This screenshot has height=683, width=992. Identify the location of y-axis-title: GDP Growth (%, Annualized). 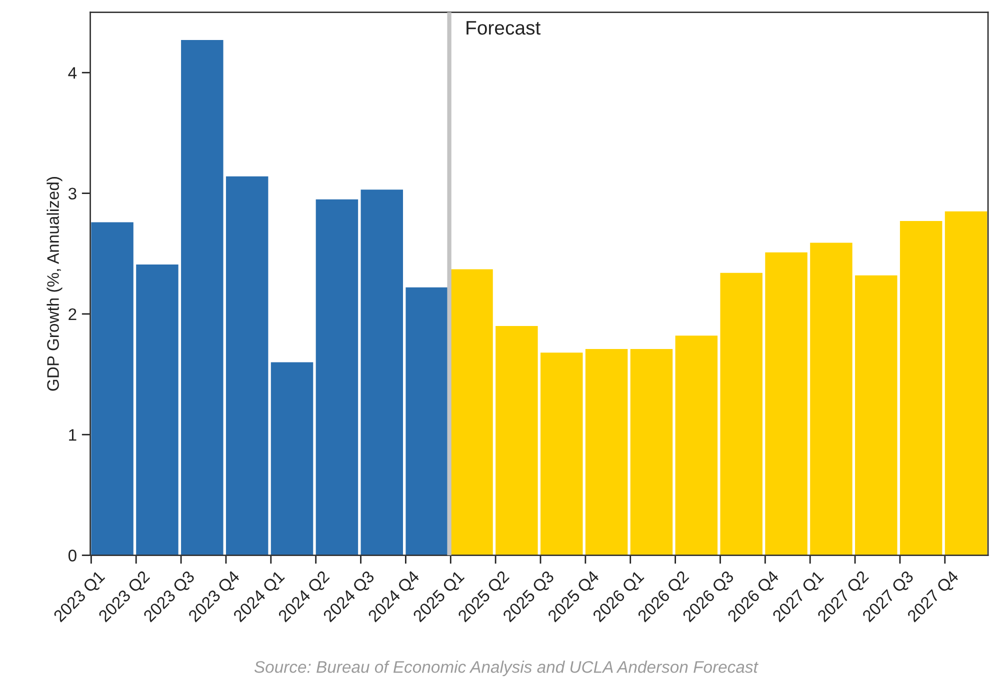
(54, 284).